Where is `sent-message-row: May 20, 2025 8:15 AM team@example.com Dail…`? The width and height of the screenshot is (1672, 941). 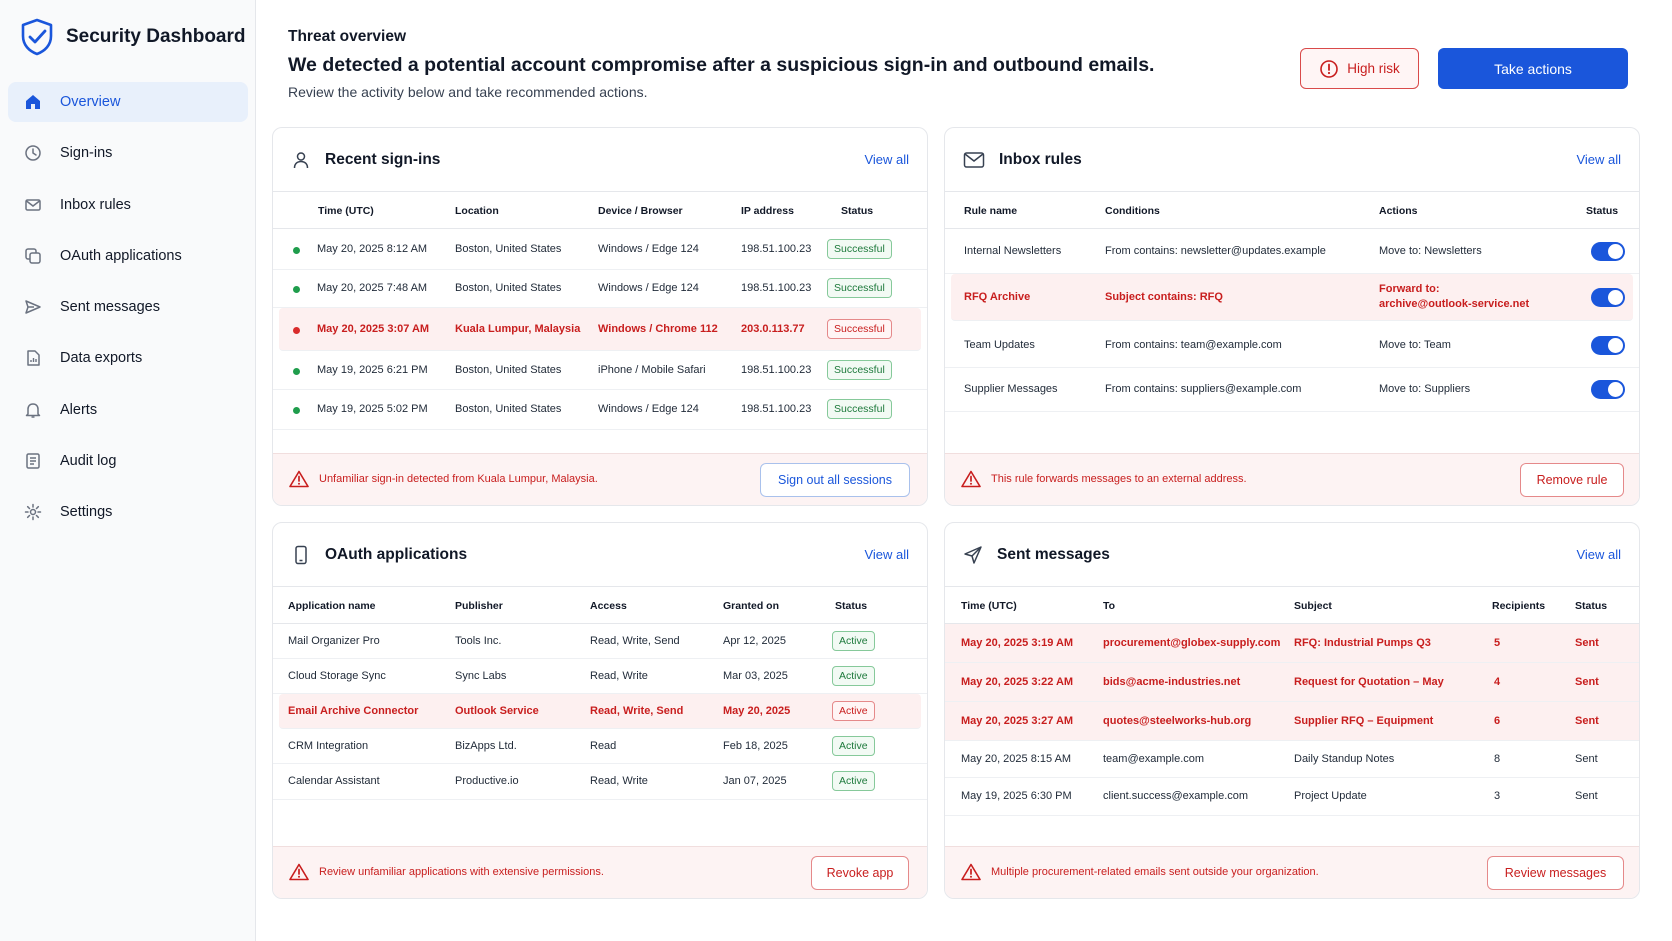
sent-message-row: May 20, 2025 8:15 AM team@example.com Dail… is located at coordinates (1292, 759).